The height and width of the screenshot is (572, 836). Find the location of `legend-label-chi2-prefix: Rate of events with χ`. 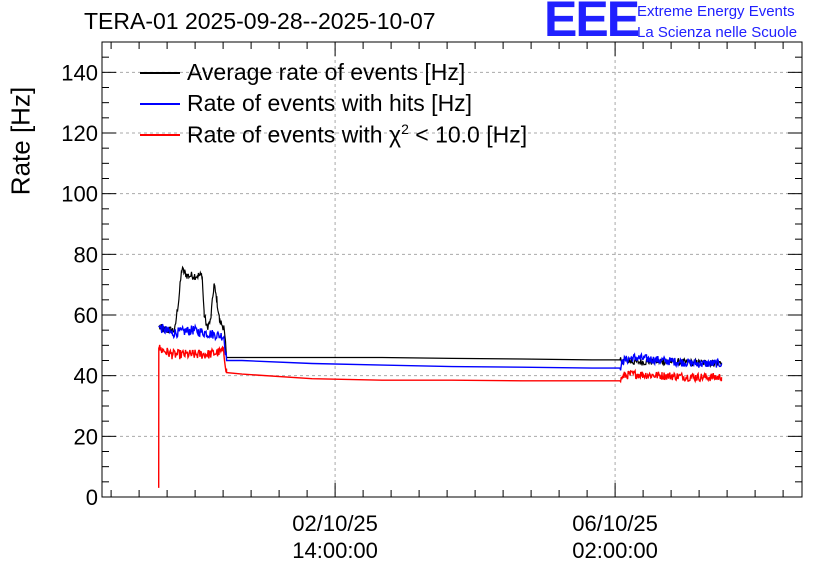

legend-label-chi2-prefix: Rate of events with χ is located at coordinates (294, 134).